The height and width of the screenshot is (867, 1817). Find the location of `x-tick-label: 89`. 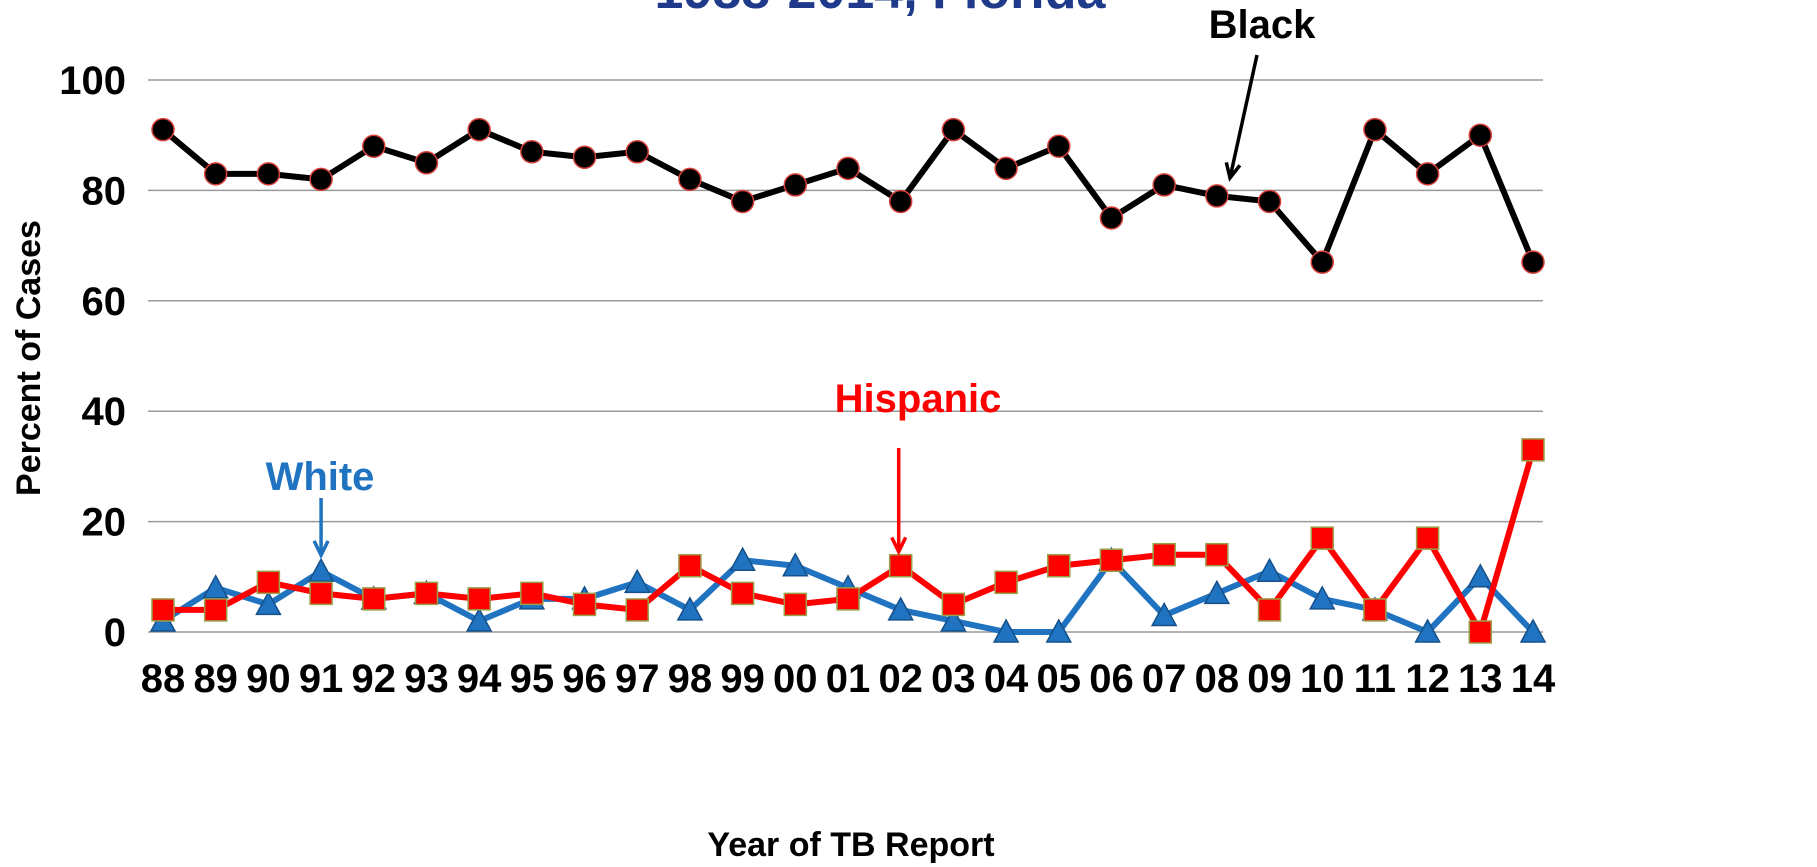

x-tick-label: 89 is located at coordinates (215, 679).